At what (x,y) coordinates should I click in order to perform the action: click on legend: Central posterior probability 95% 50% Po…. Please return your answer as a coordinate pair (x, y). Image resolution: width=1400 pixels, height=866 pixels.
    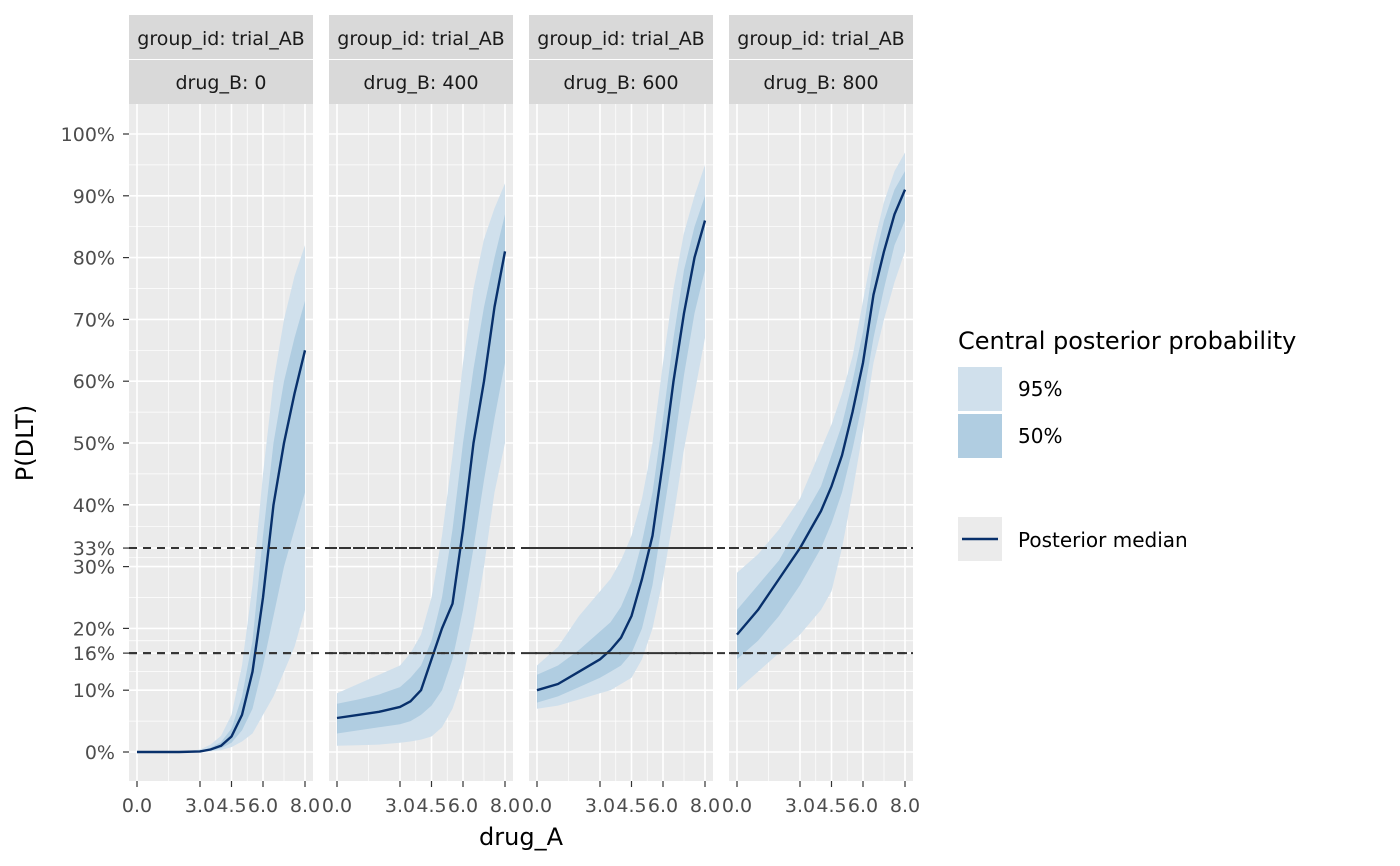
    Looking at the image, I should click on (1127, 444).